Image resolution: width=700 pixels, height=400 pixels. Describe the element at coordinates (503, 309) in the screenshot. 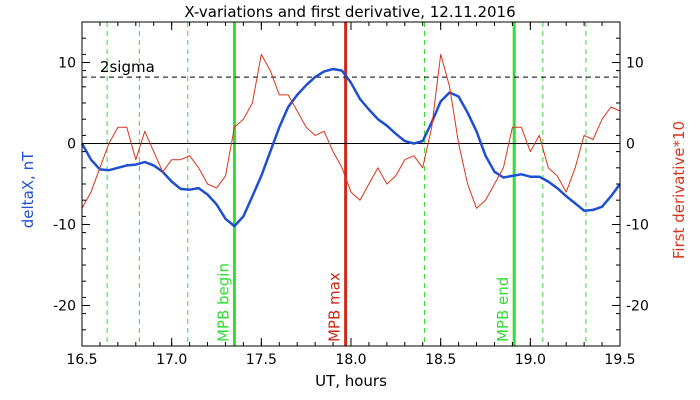

I see `marker-label-2: MPB end` at that location.